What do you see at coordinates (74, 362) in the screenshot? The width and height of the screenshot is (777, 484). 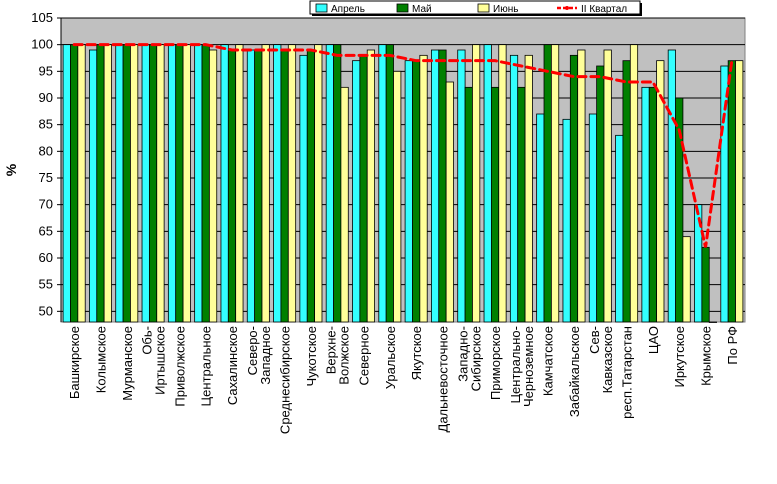 I see `x-tick-label: Башкирское` at bounding box center [74, 362].